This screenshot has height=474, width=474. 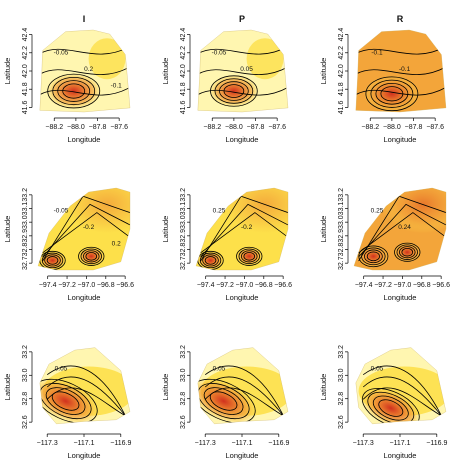 I want to click on x-tick-label: −97.4, so click(x=48, y=285).